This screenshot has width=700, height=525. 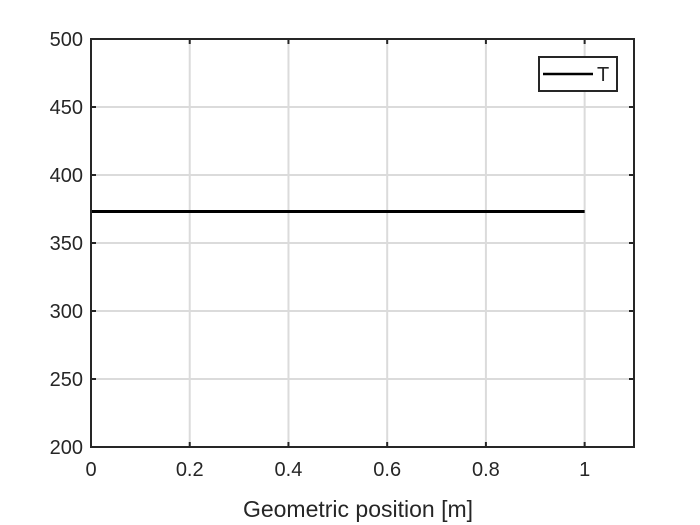 I want to click on legend: T, so click(x=578, y=74).